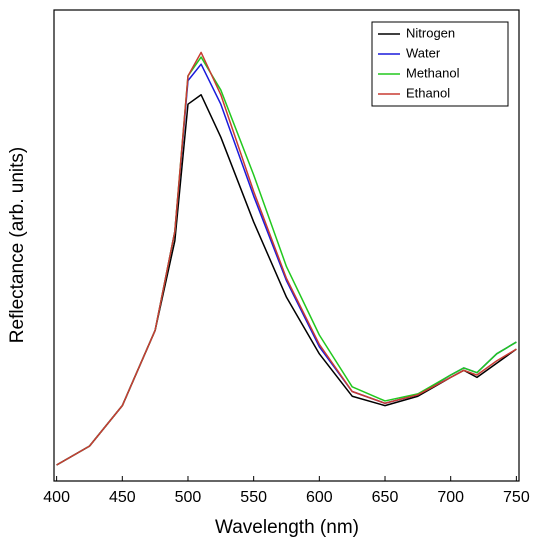 The image size is (539, 550). What do you see at coordinates (423, 52) in the screenshot?
I see `legend-label: Water` at bounding box center [423, 52].